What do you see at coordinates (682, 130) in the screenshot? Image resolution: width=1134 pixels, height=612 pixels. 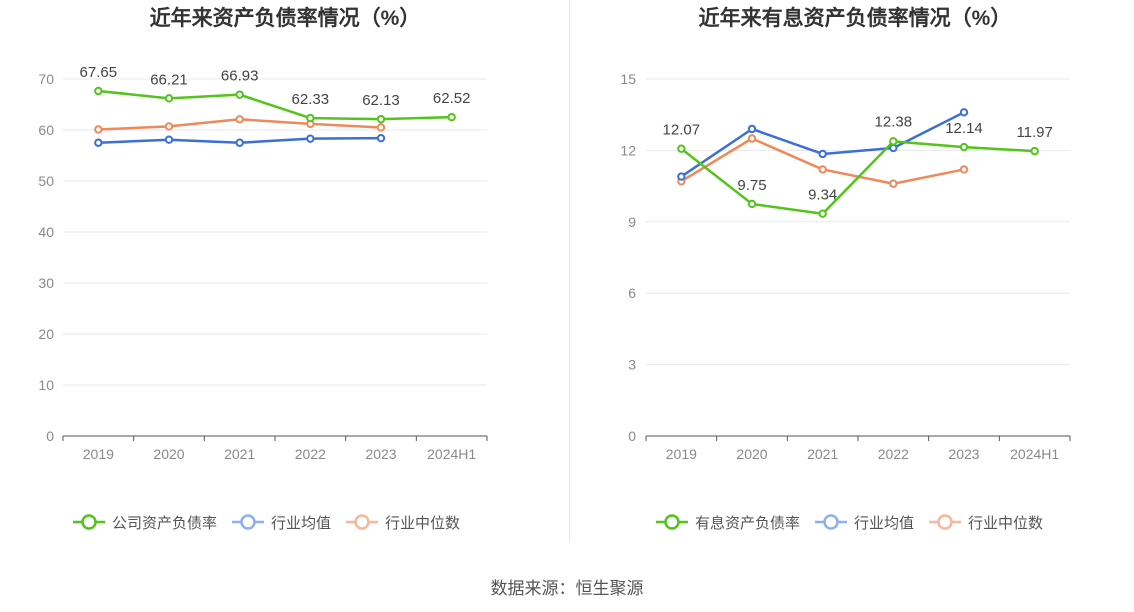 I see `data-label: 12.07` at bounding box center [682, 130].